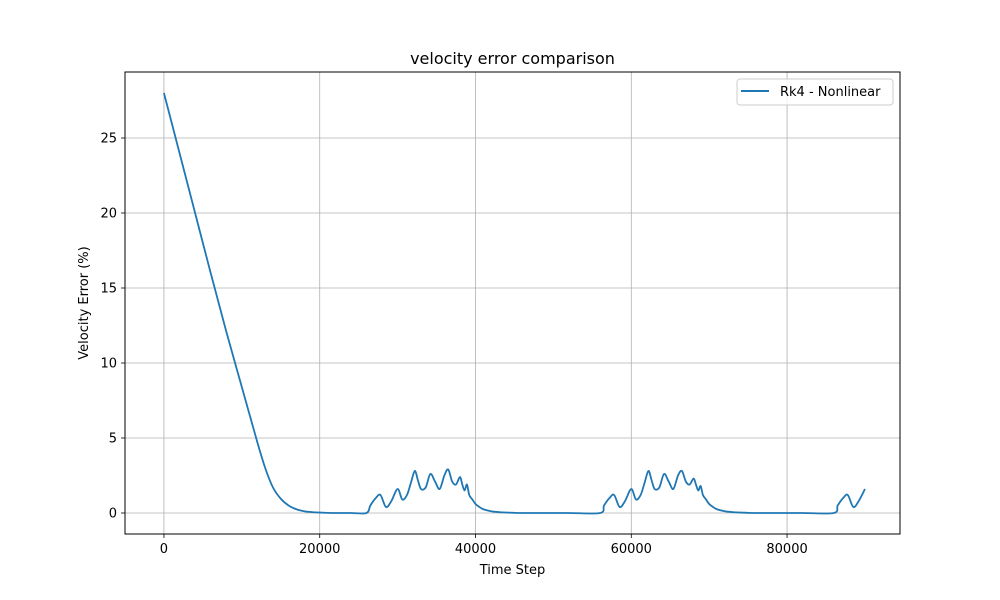 The image size is (1000, 600). I want to click on x-tick-label: 0, so click(164, 549).